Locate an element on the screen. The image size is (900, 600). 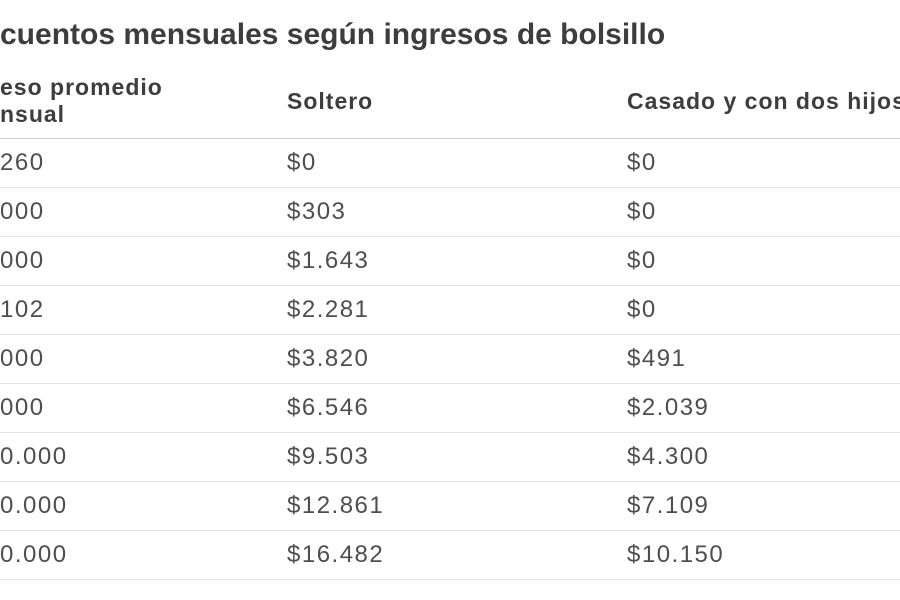
cell-income: 102 is located at coordinates (22, 309).